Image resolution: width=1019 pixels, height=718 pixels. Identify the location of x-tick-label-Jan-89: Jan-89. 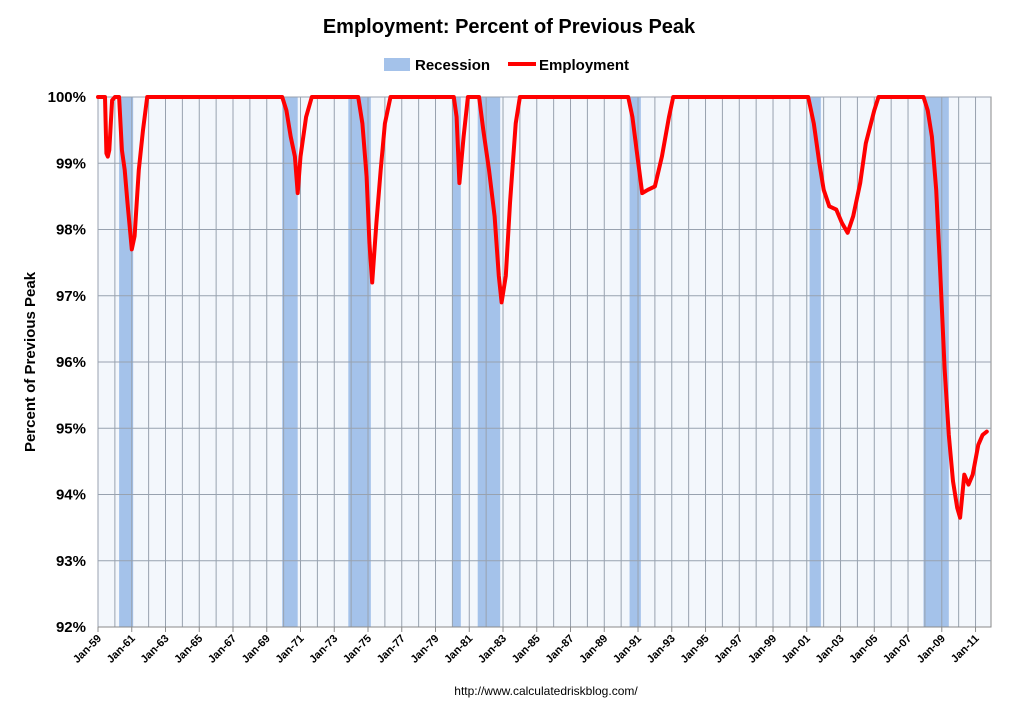
(593, 649).